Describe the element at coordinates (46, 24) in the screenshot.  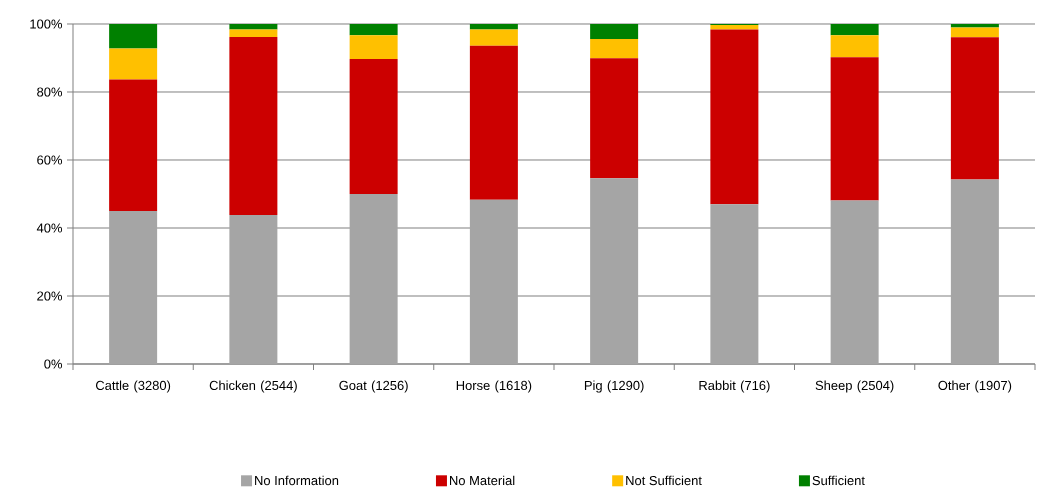
I see `y-tick-label: 100%` at that location.